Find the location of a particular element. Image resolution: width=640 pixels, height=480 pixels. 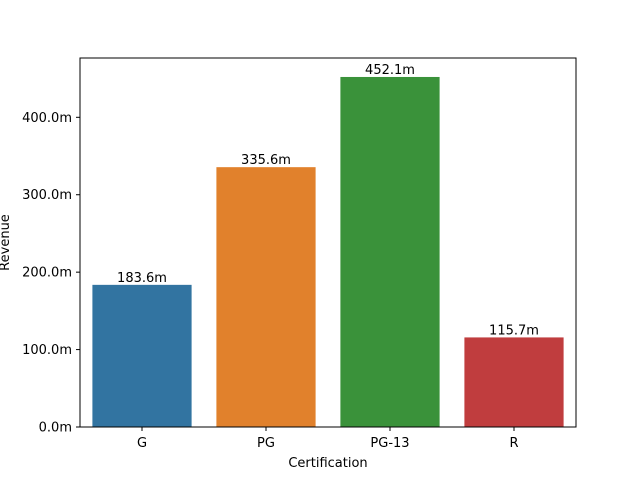

y-axis-title: Revenue is located at coordinates (6, 242).